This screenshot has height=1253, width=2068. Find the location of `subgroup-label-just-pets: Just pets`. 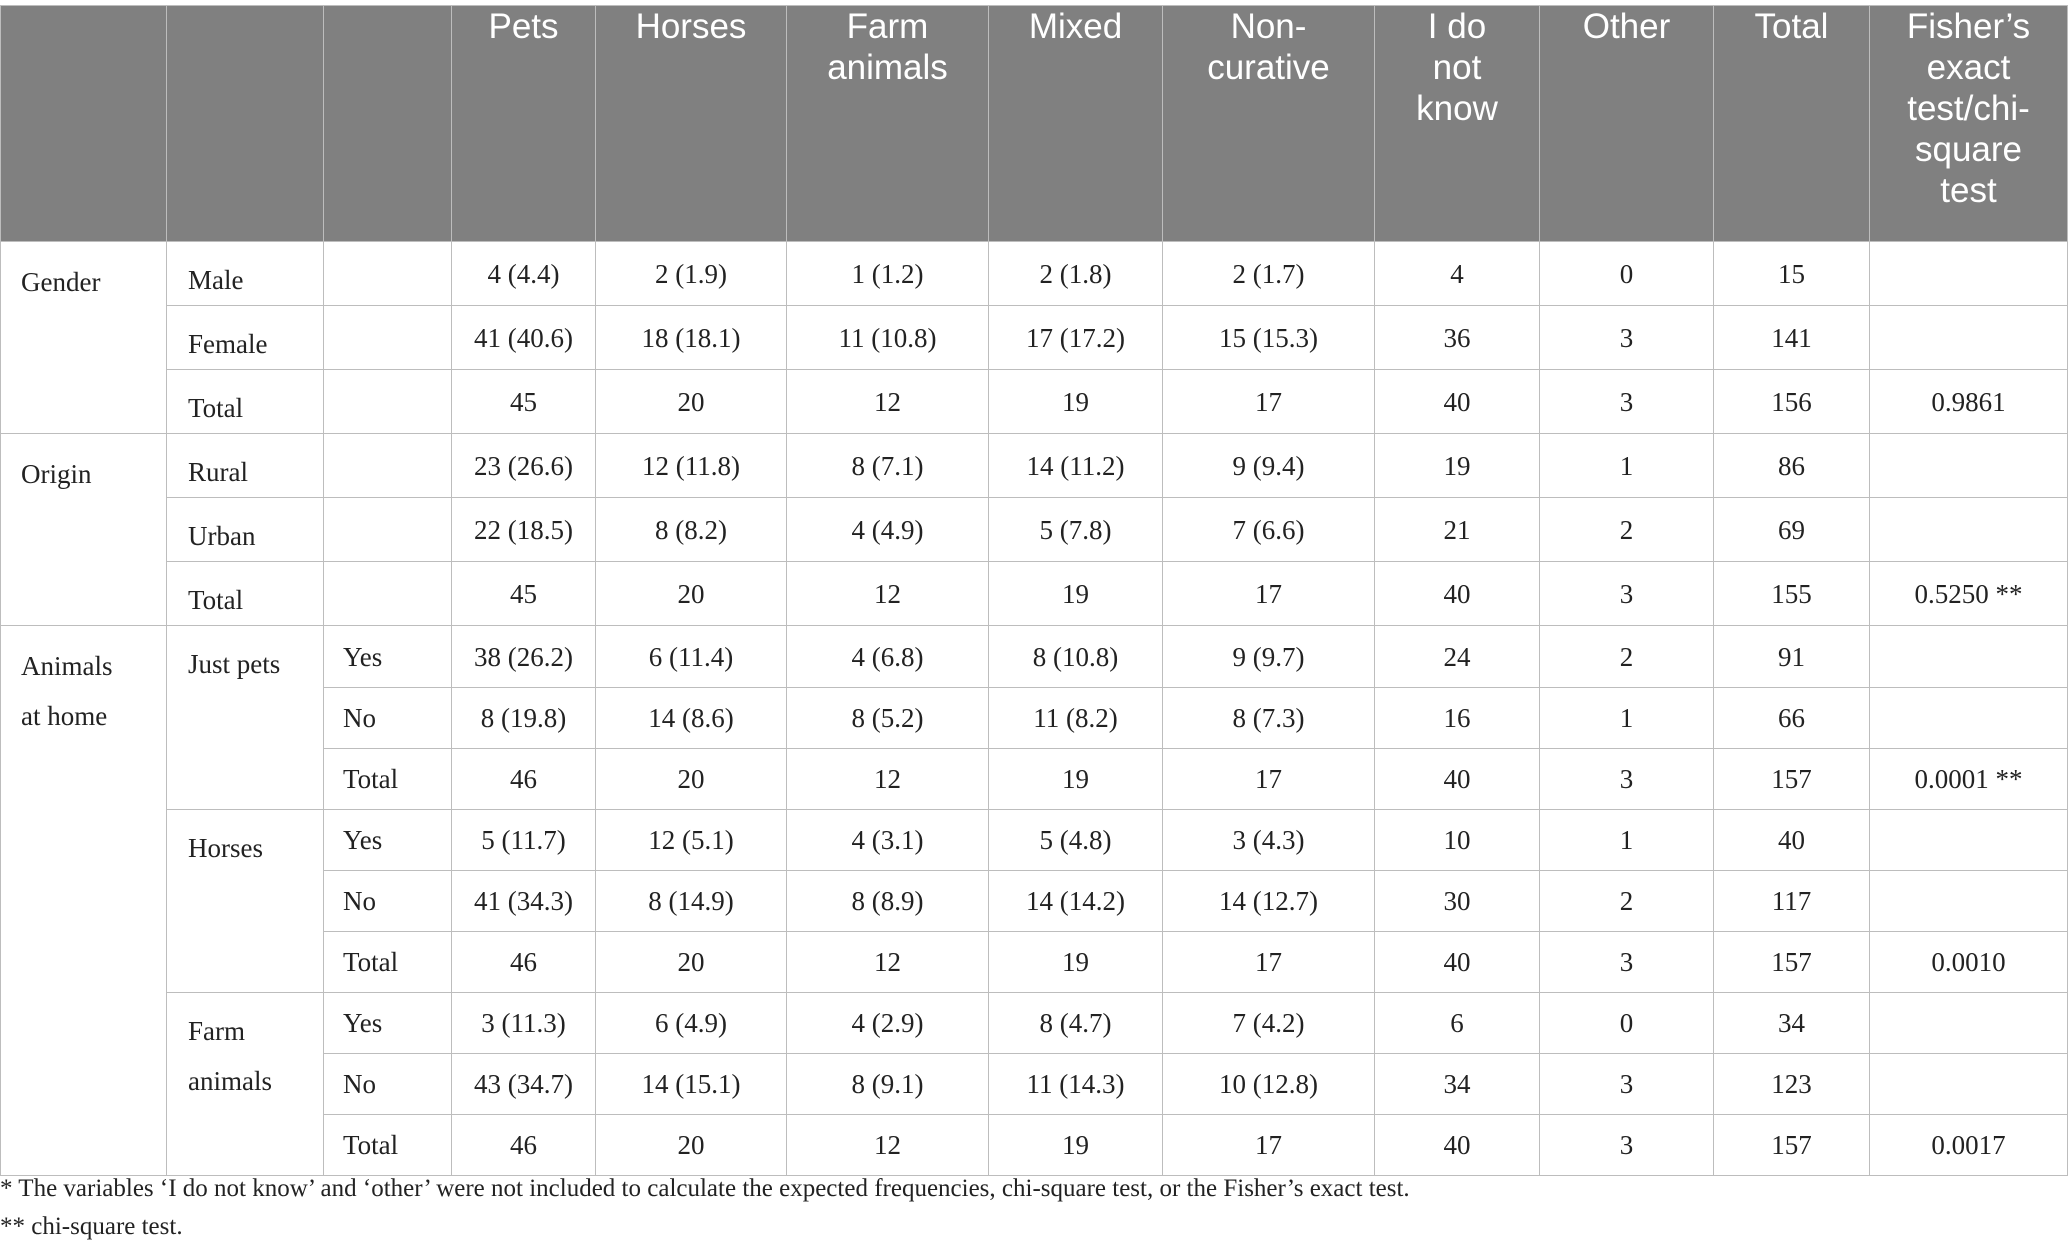

subgroup-label-just-pets: Just pets is located at coordinates (245, 717).